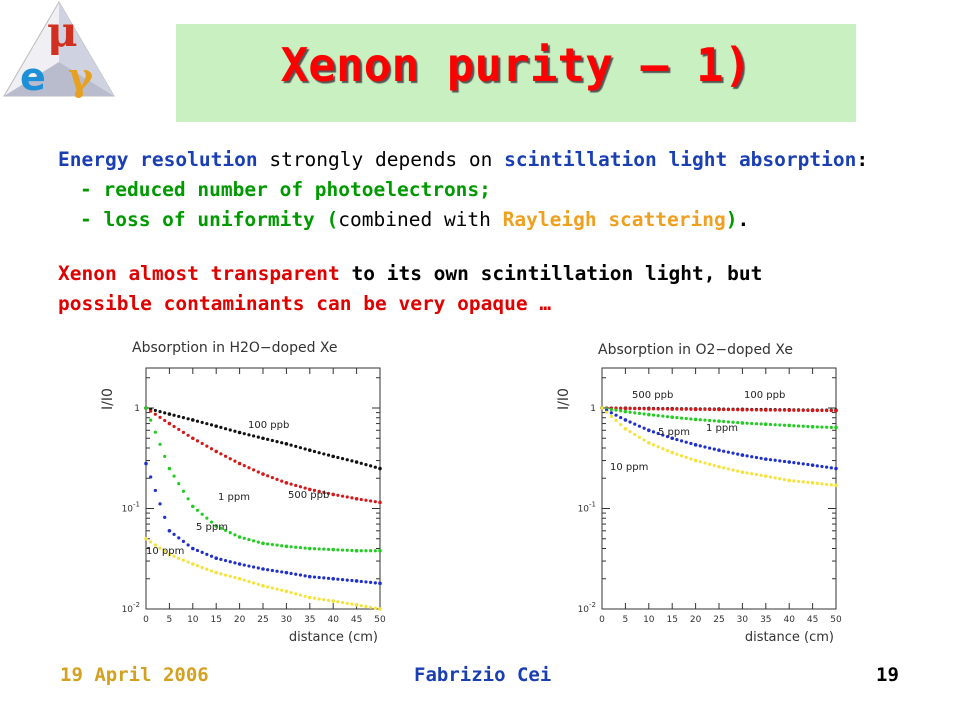  What do you see at coordinates (215, 620) in the screenshot?
I see `x-tick-label: 15` at bounding box center [215, 620].